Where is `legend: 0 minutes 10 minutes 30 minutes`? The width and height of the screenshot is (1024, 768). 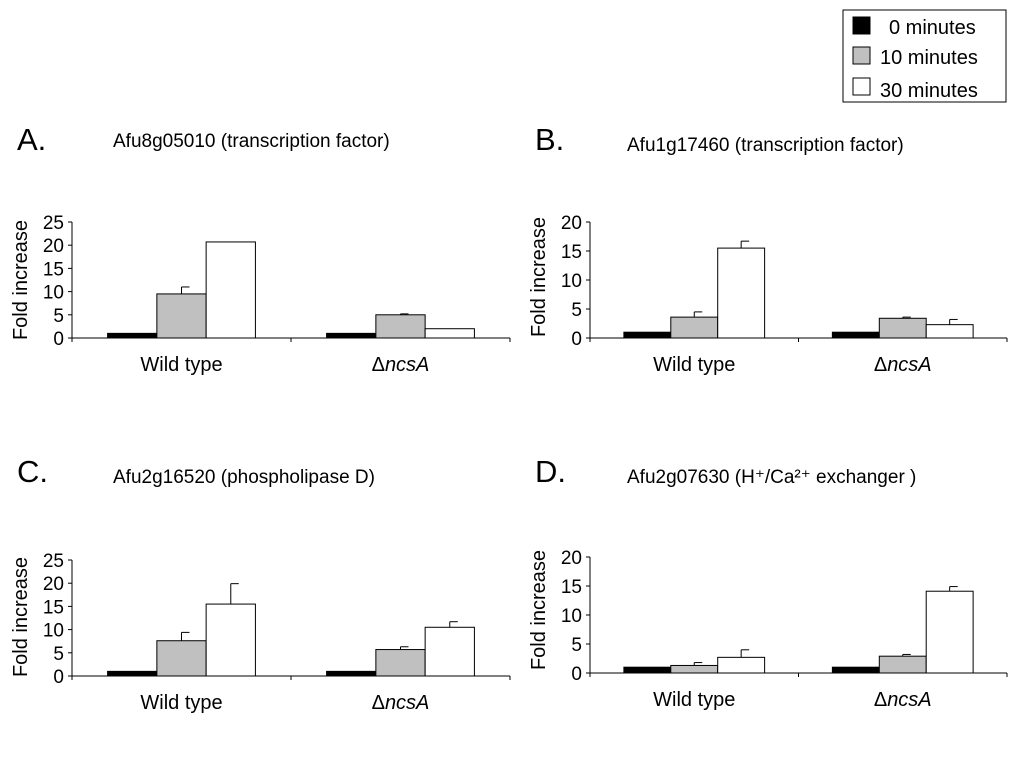 legend: 0 minutes 10 minutes 30 minutes is located at coordinates (924, 56).